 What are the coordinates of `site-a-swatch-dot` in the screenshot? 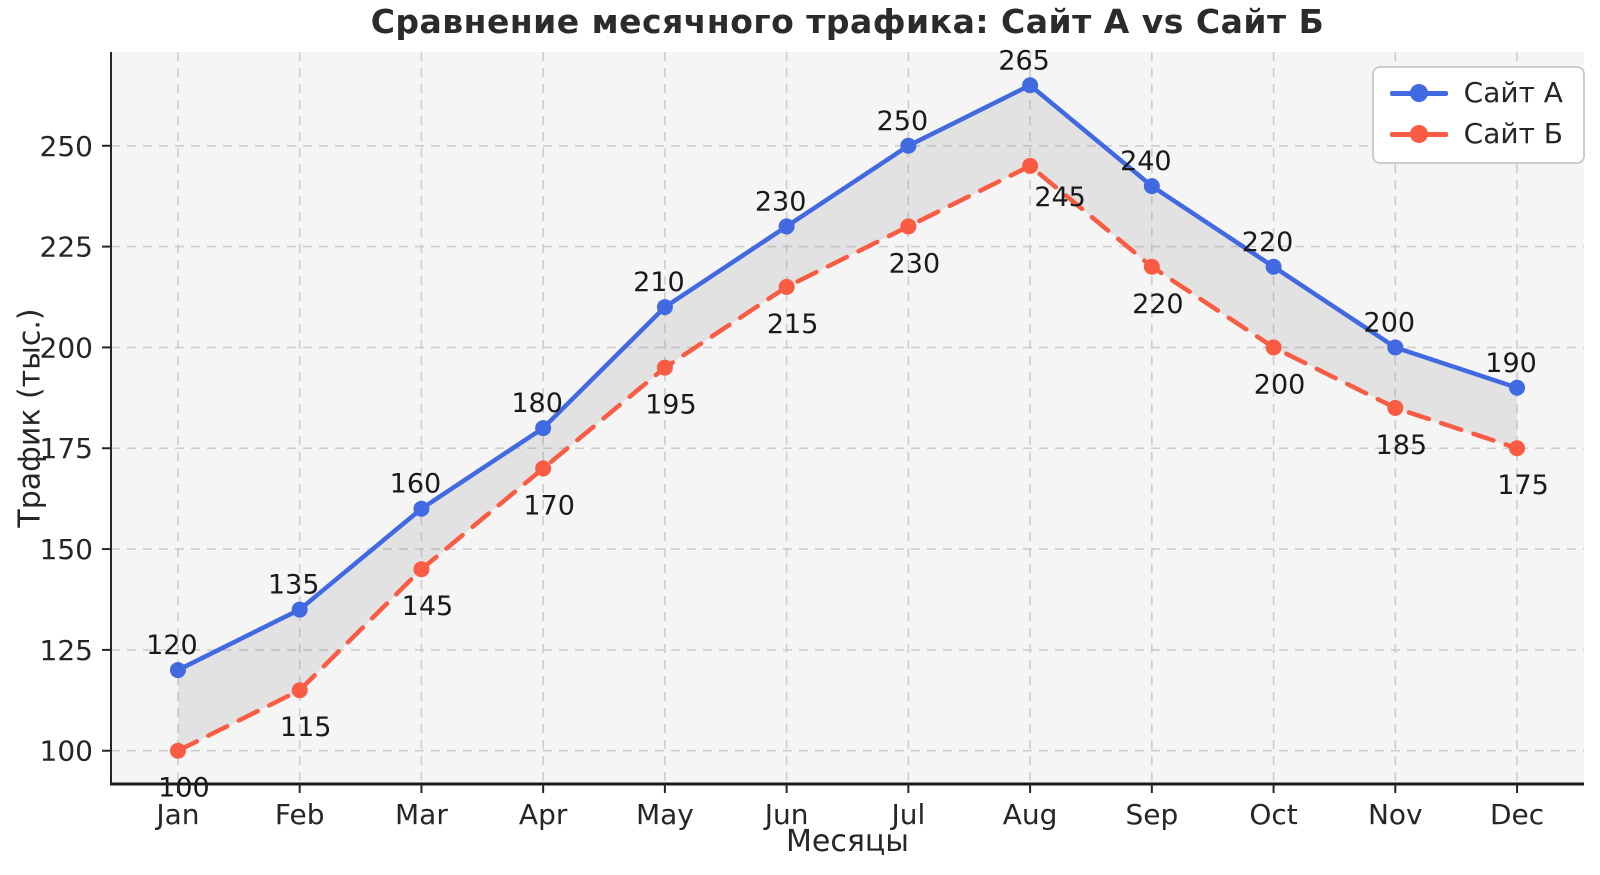 It's located at (1418, 93).